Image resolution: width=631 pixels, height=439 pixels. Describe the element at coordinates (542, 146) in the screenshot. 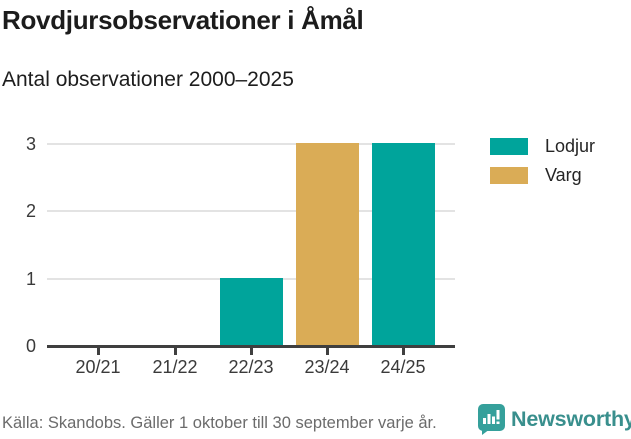

I see `legend-item-lodjur: Lodjur` at that location.